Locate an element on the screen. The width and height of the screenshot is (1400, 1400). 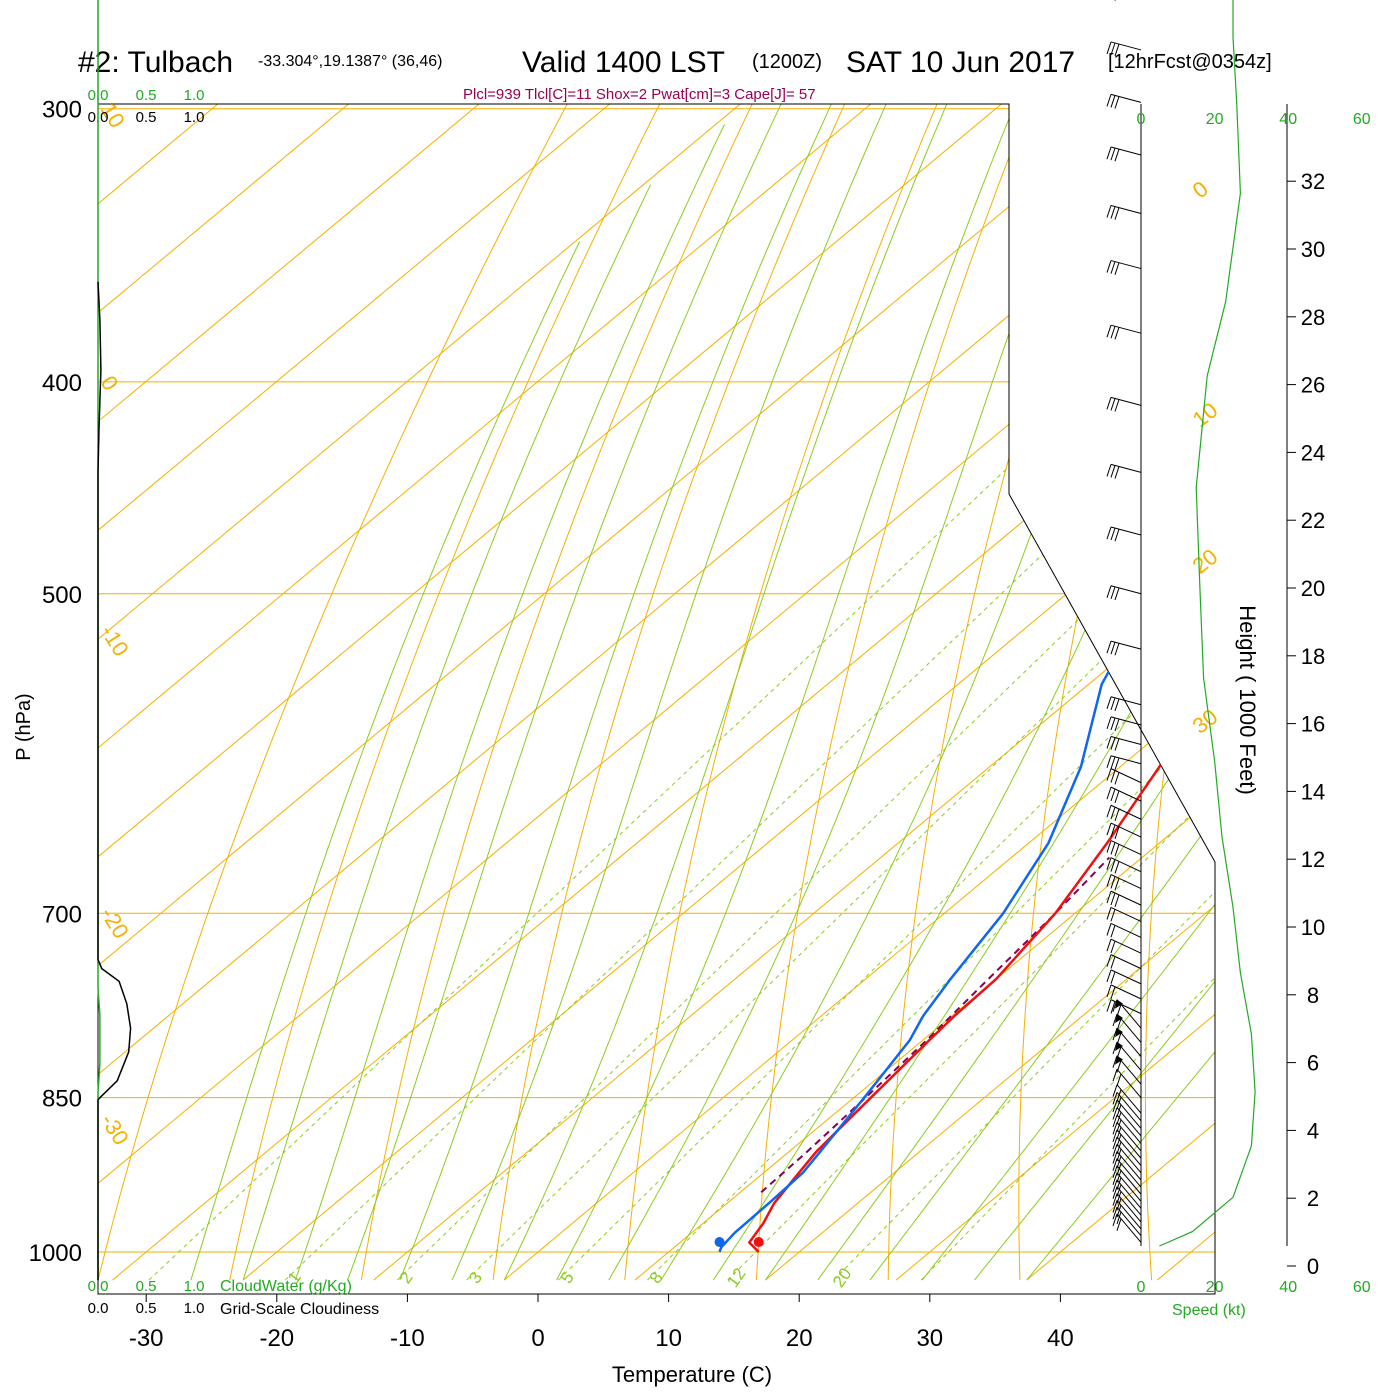
speed-tick-top: 20 is located at coordinates (1215, 119).